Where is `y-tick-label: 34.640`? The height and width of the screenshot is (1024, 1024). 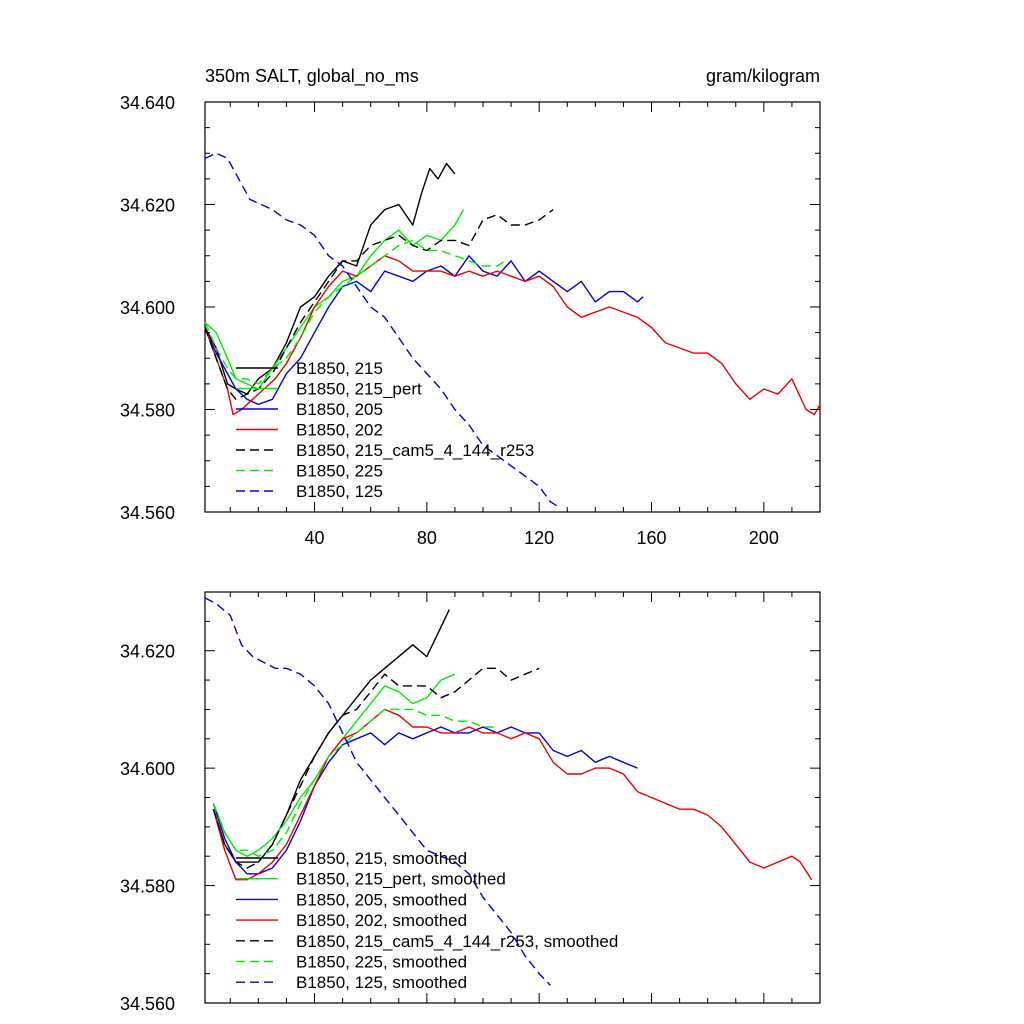
y-tick-label: 34.640 is located at coordinates (147, 103).